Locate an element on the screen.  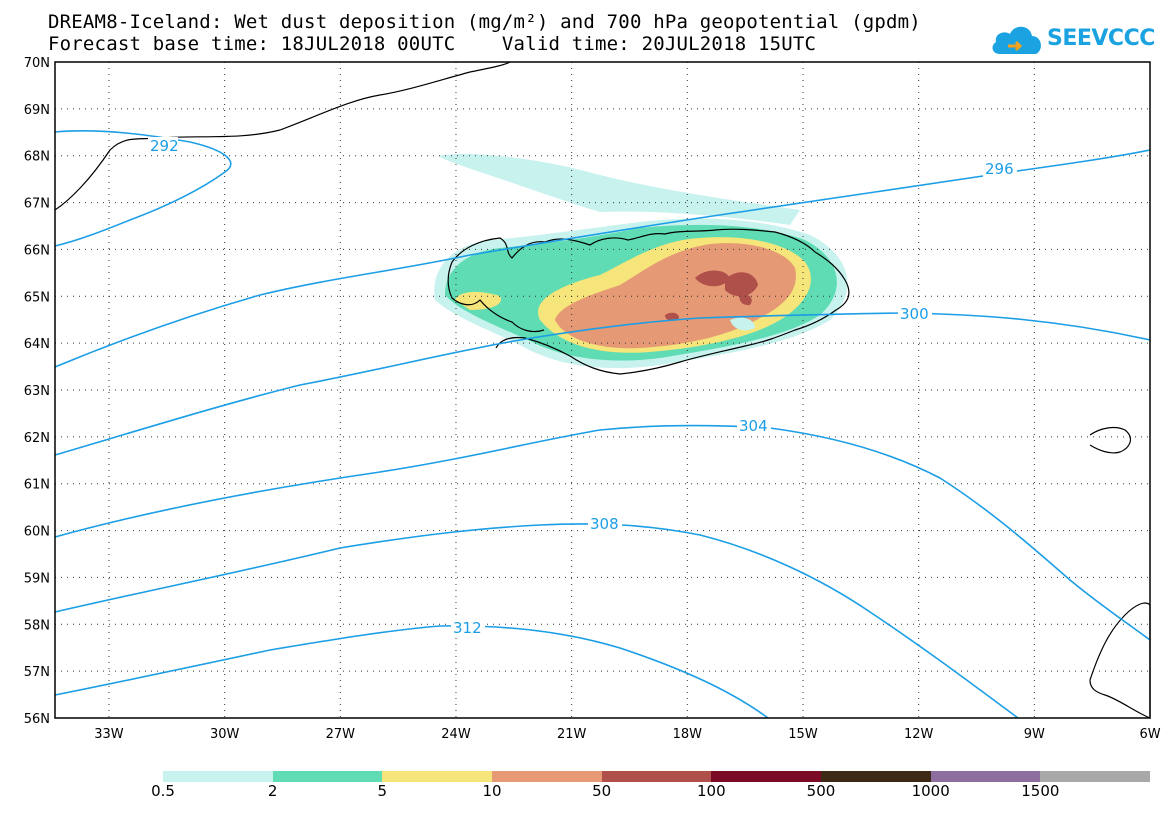
contour-label-308: 308 is located at coordinates (604, 524).